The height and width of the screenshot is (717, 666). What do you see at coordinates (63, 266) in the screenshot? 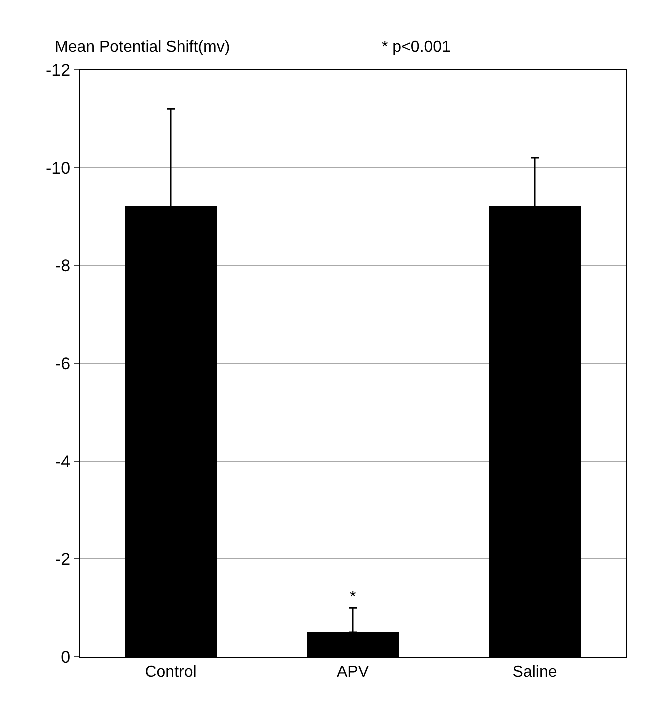
I see `y-tick-label: -8` at bounding box center [63, 266].